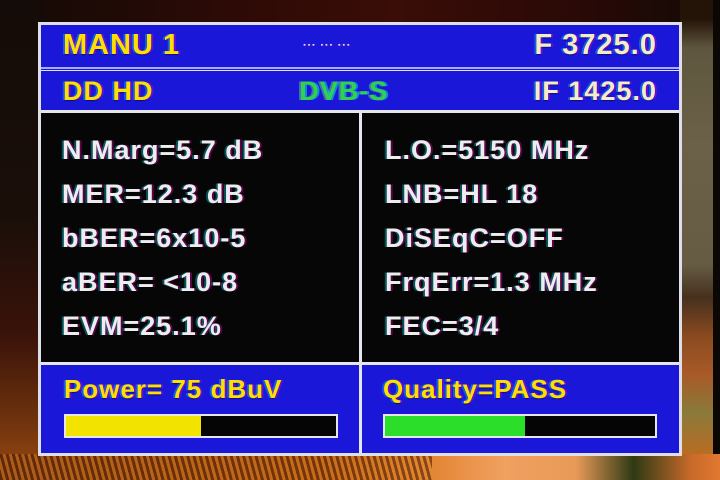 This screenshot has width=720, height=480. What do you see at coordinates (595, 90) in the screenshot?
I see `if-frequency-readout: IF 1425.0` at bounding box center [595, 90].